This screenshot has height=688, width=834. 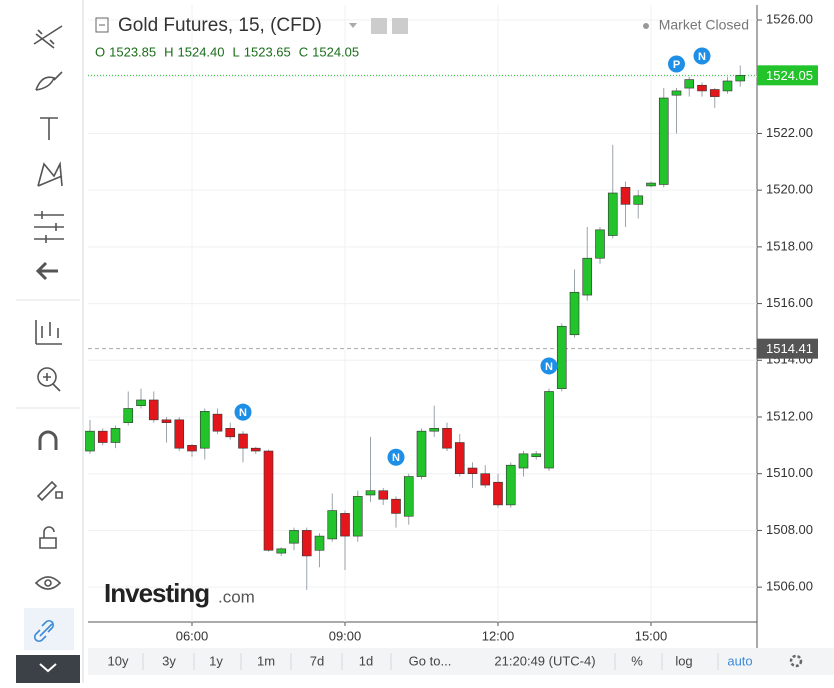 I want to click on option-button: log, so click(x=683, y=660).